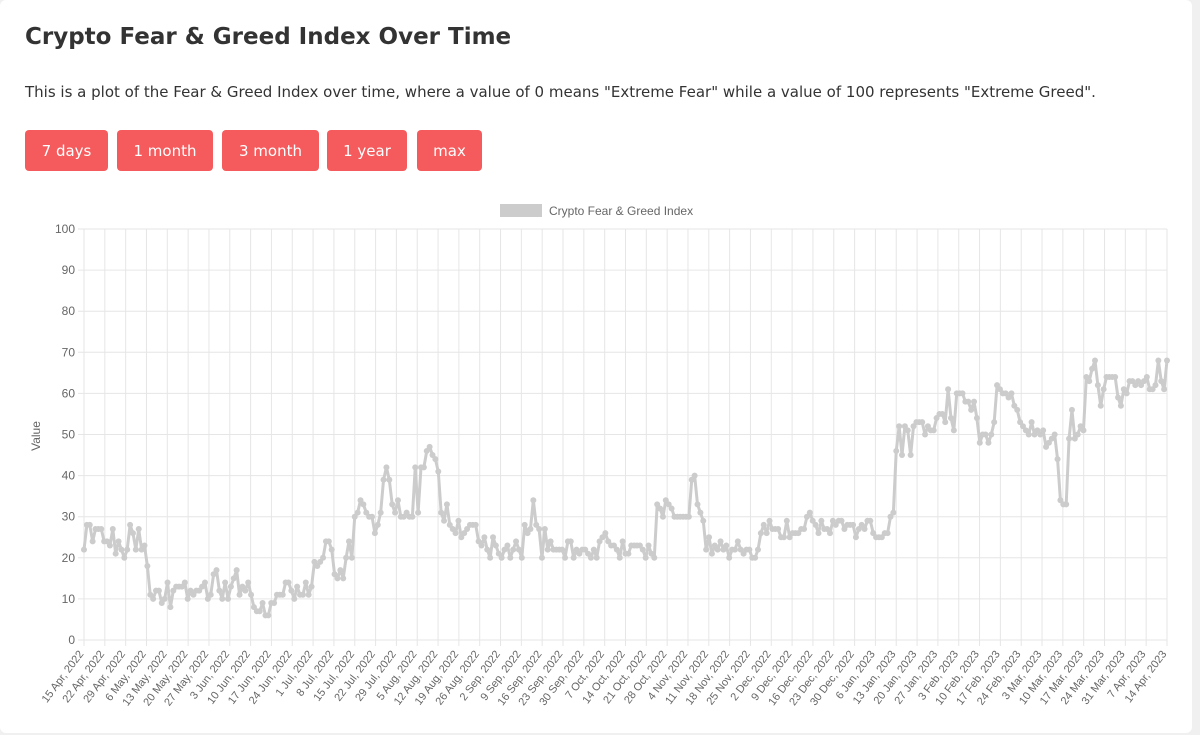 The width and height of the screenshot is (1200, 735). What do you see at coordinates (367, 150) in the screenshot?
I see `range-button-1-year: 1 year` at bounding box center [367, 150].